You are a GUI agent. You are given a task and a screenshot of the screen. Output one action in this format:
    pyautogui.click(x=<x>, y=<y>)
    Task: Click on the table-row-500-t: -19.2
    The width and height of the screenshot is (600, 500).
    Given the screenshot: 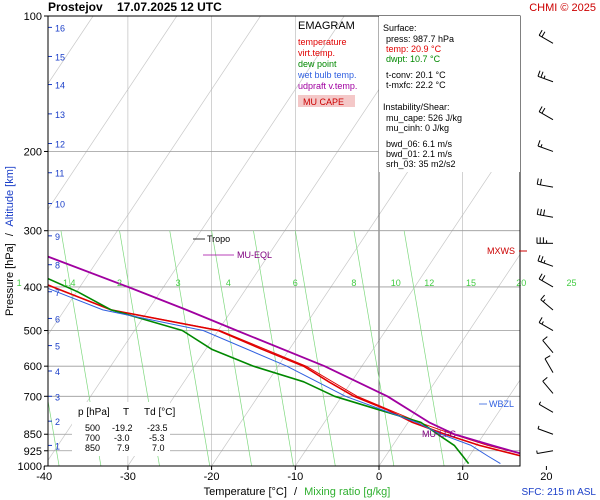 What is the action you would take?
    pyautogui.click(x=122, y=428)
    